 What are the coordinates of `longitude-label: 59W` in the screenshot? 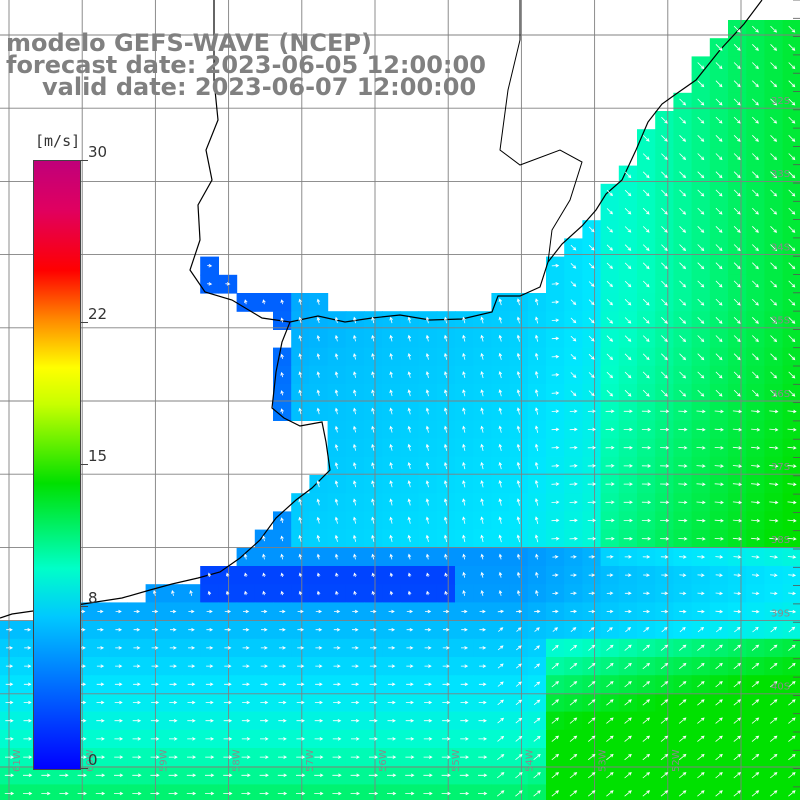 It's located at (163, 760).